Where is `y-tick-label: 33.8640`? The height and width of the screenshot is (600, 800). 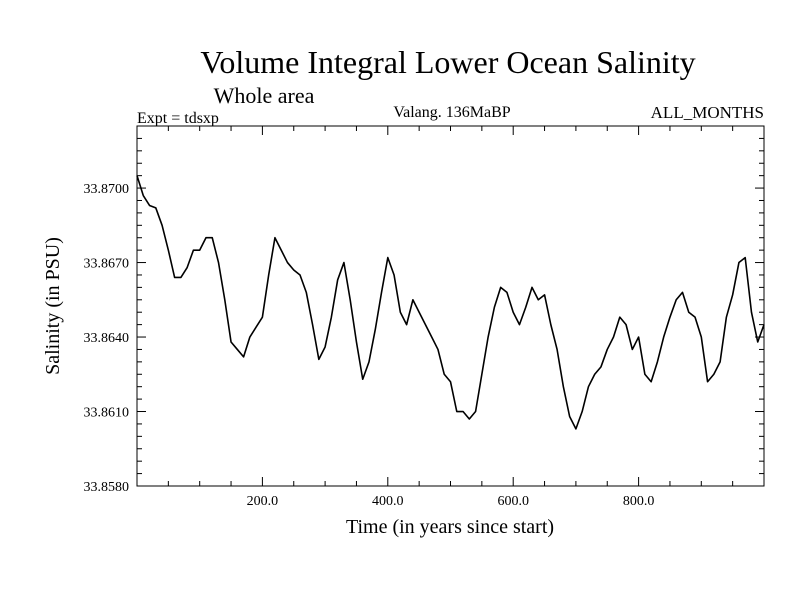 y-tick-label: 33.8640 is located at coordinates (107, 338).